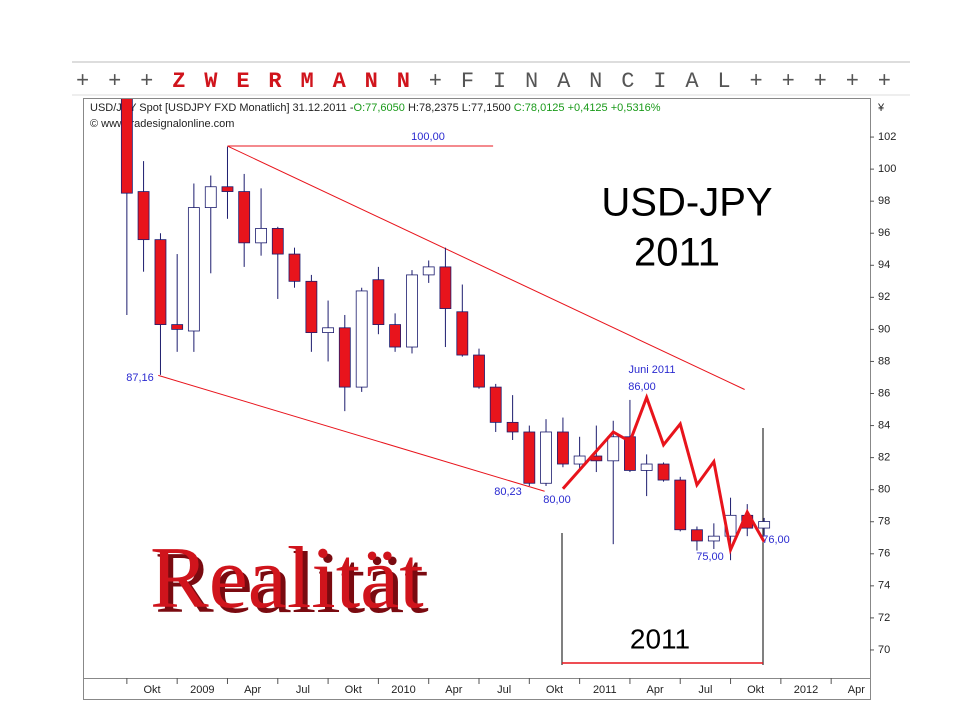  I want to click on y-tick-label: 98, so click(884, 201).